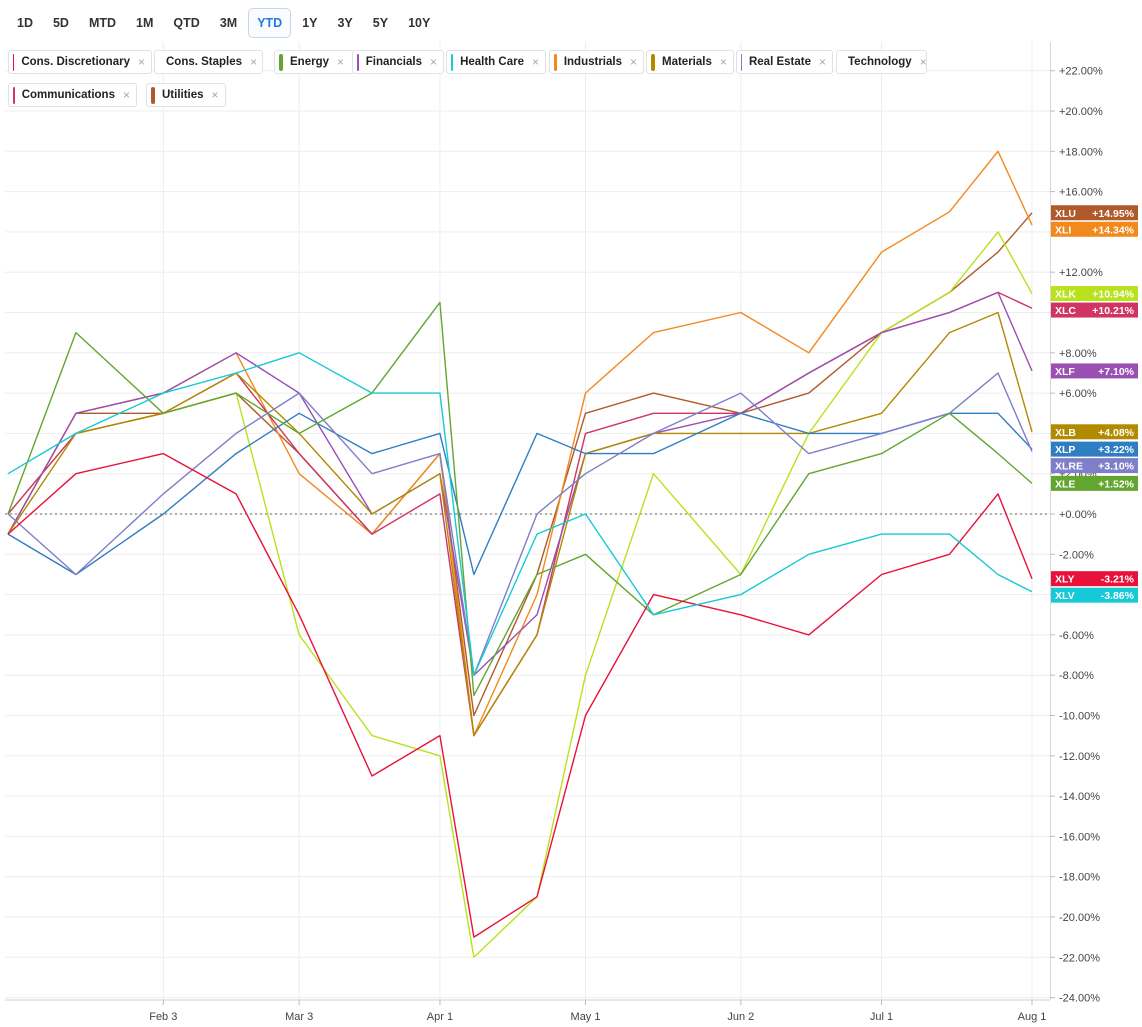 The height and width of the screenshot is (1027, 1142). Describe the element at coordinates (145, 23) in the screenshot. I see `range-button-1m: 1M` at that location.